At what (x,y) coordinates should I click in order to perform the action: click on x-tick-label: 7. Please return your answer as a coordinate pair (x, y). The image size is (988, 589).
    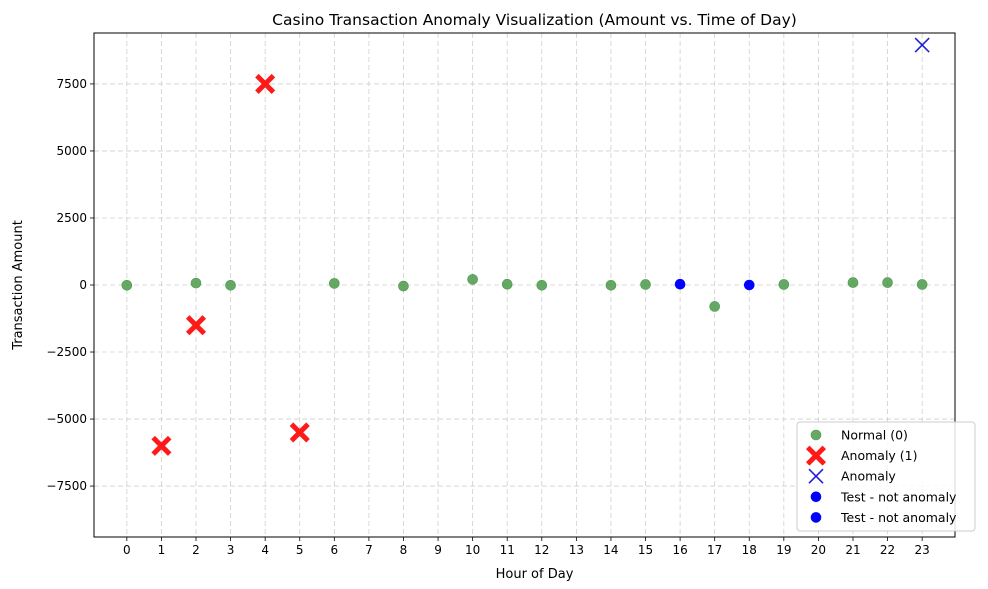
    Looking at the image, I should click on (369, 550).